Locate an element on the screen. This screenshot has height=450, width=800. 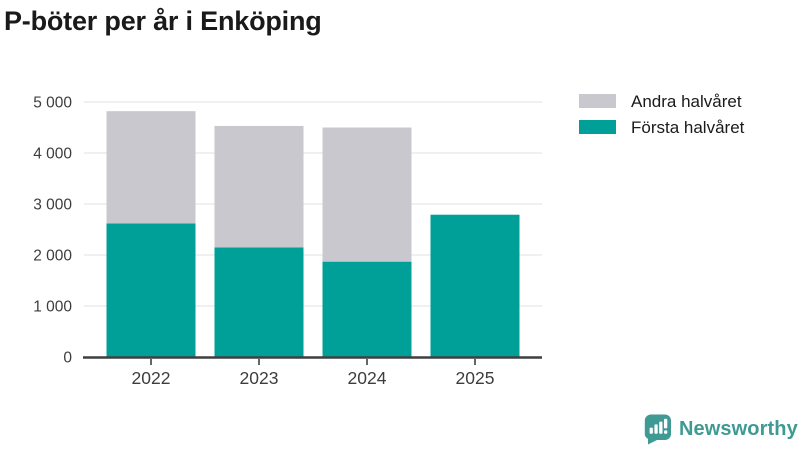
bar-segment-2024-forsta is located at coordinates (367, 309).